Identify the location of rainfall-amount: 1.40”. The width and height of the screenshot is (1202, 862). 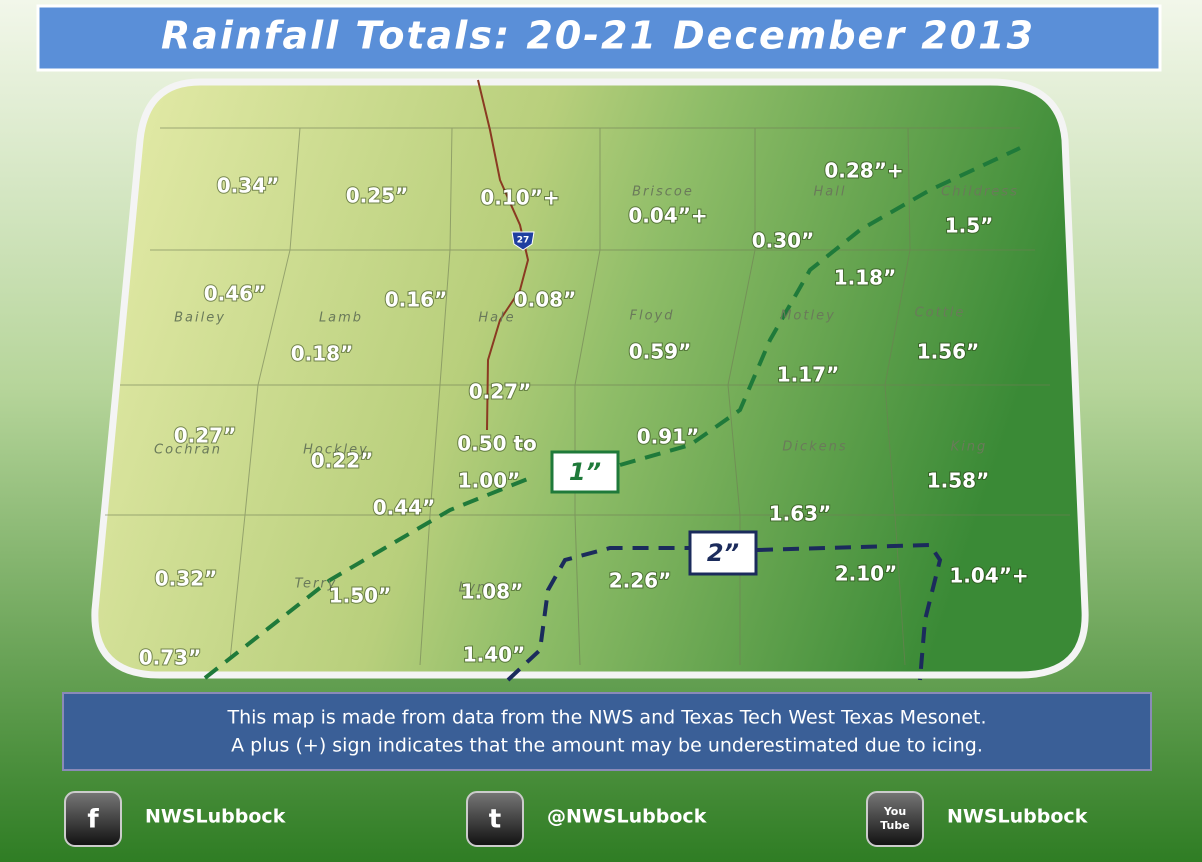
(494, 655).